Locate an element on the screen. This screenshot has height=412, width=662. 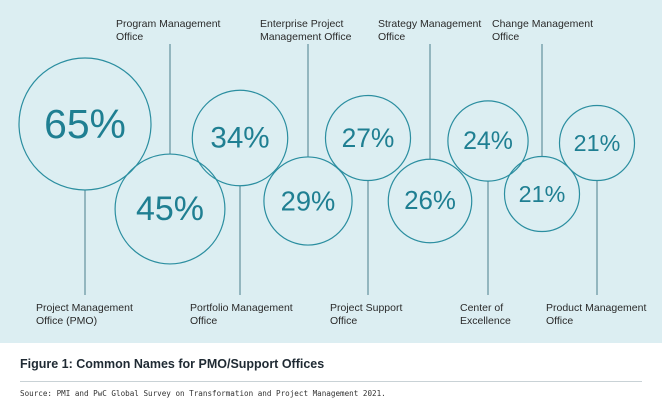
data-label: 45% is located at coordinates (170, 209).